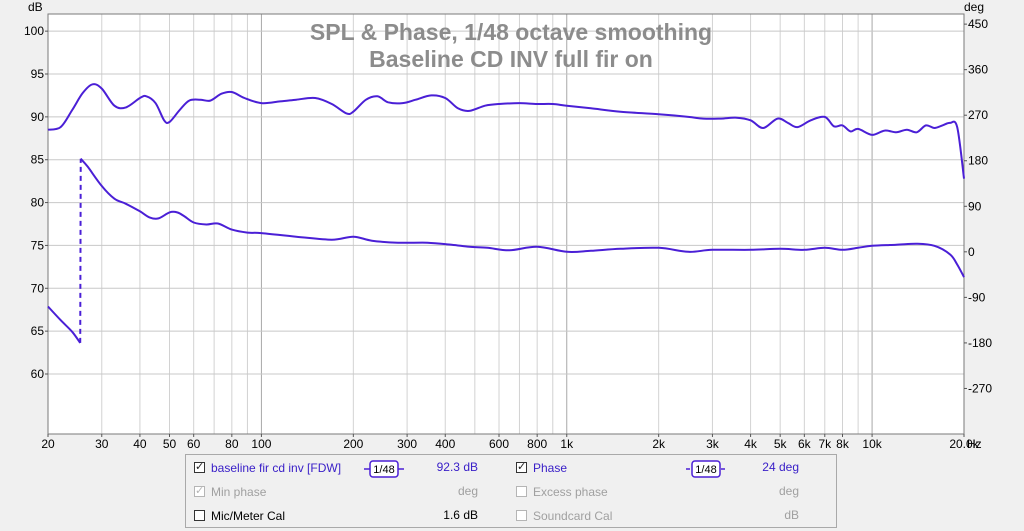  I want to click on right-tick-label: 450, so click(978, 24).